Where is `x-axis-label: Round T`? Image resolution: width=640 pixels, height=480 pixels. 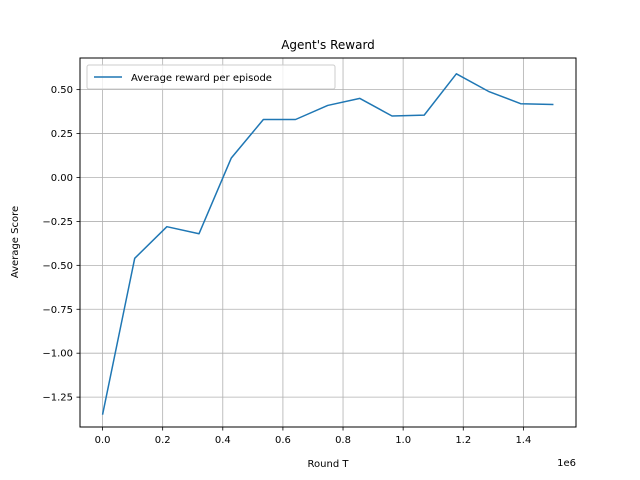 x-axis-label: Round T is located at coordinates (329, 464).